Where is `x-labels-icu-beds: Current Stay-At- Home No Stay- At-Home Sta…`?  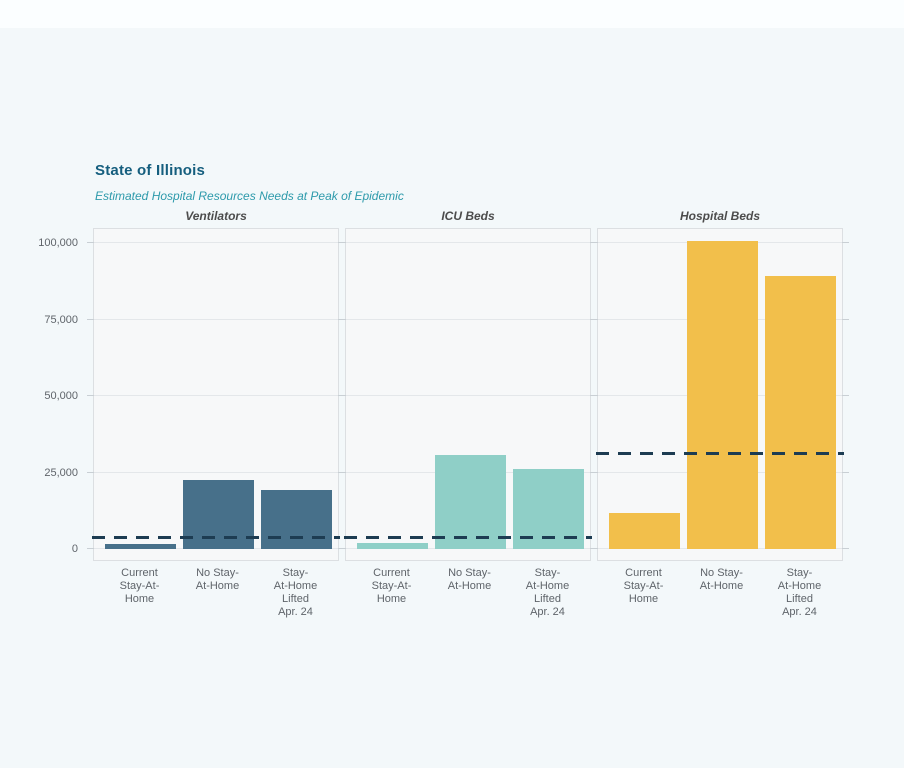
x-labels-icu-beds: Current Stay-At- Home No Stay- At-Home Sta… is located at coordinates (468, 597).